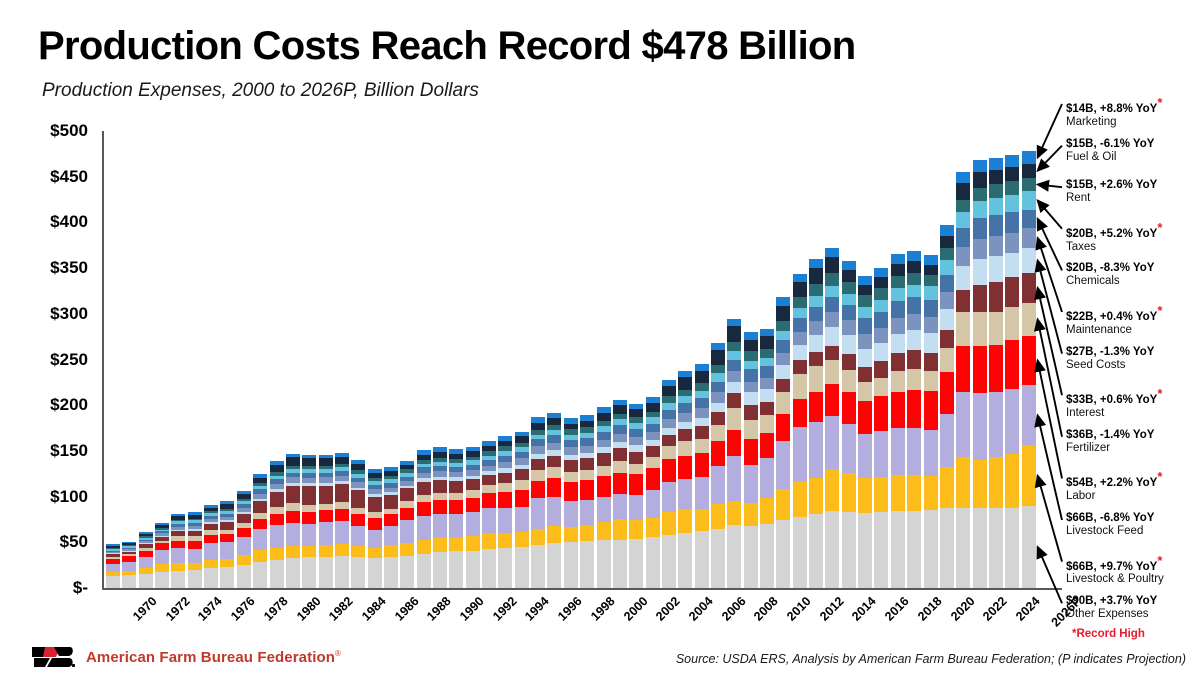  I want to click on bar-1995, so click(521, 509).